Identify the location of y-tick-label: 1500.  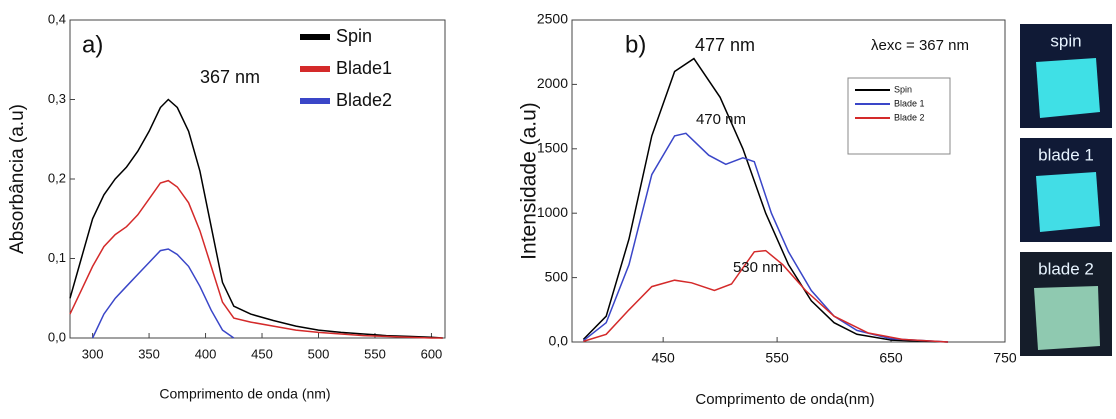
(552, 148).